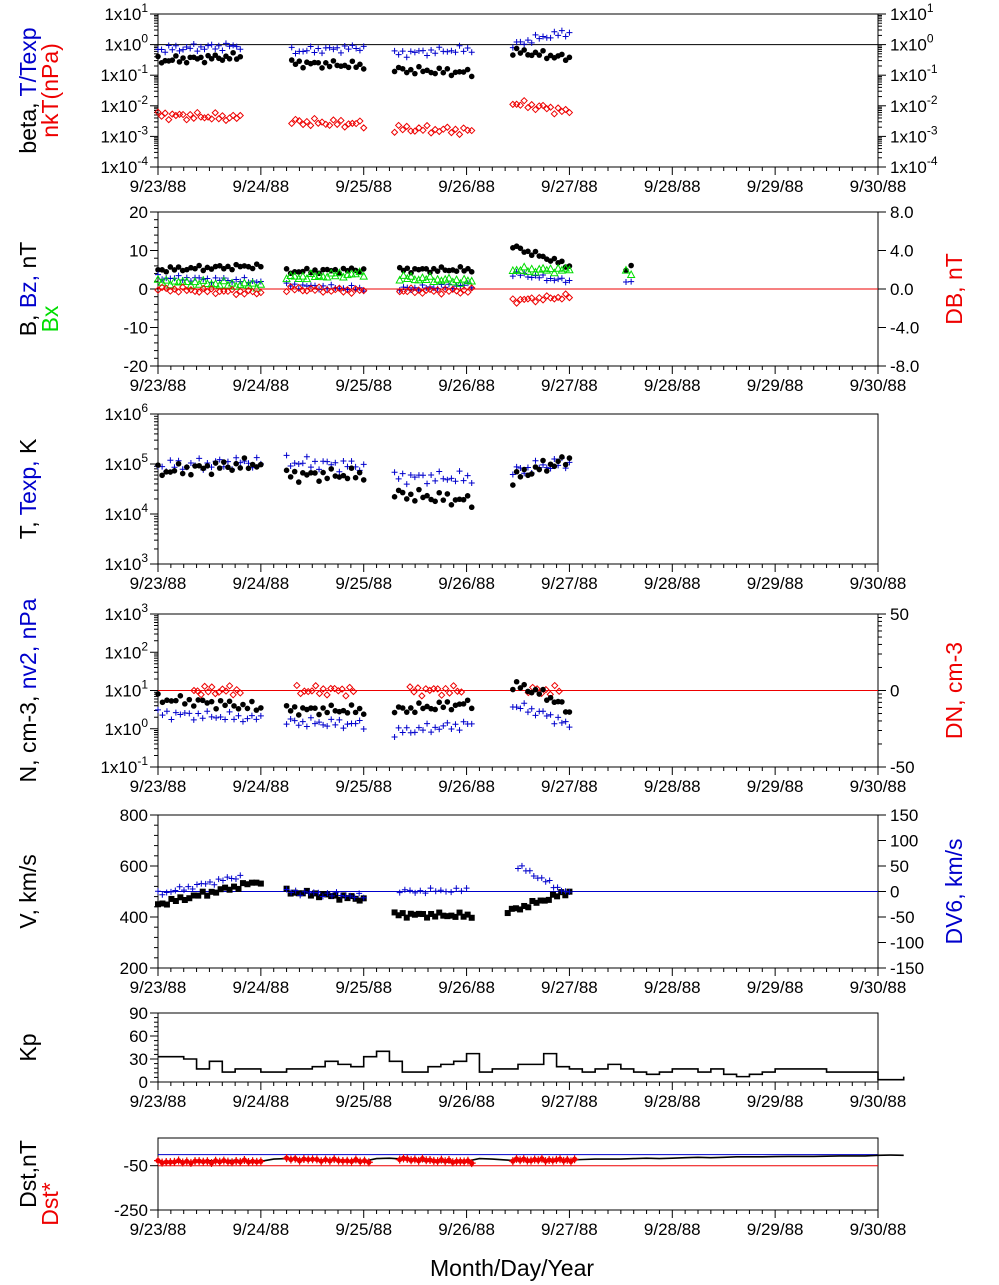  Describe the element at coordinates (50, 1204) in the screenshot. I see `y-axis-label-2: Dst*` at that location.